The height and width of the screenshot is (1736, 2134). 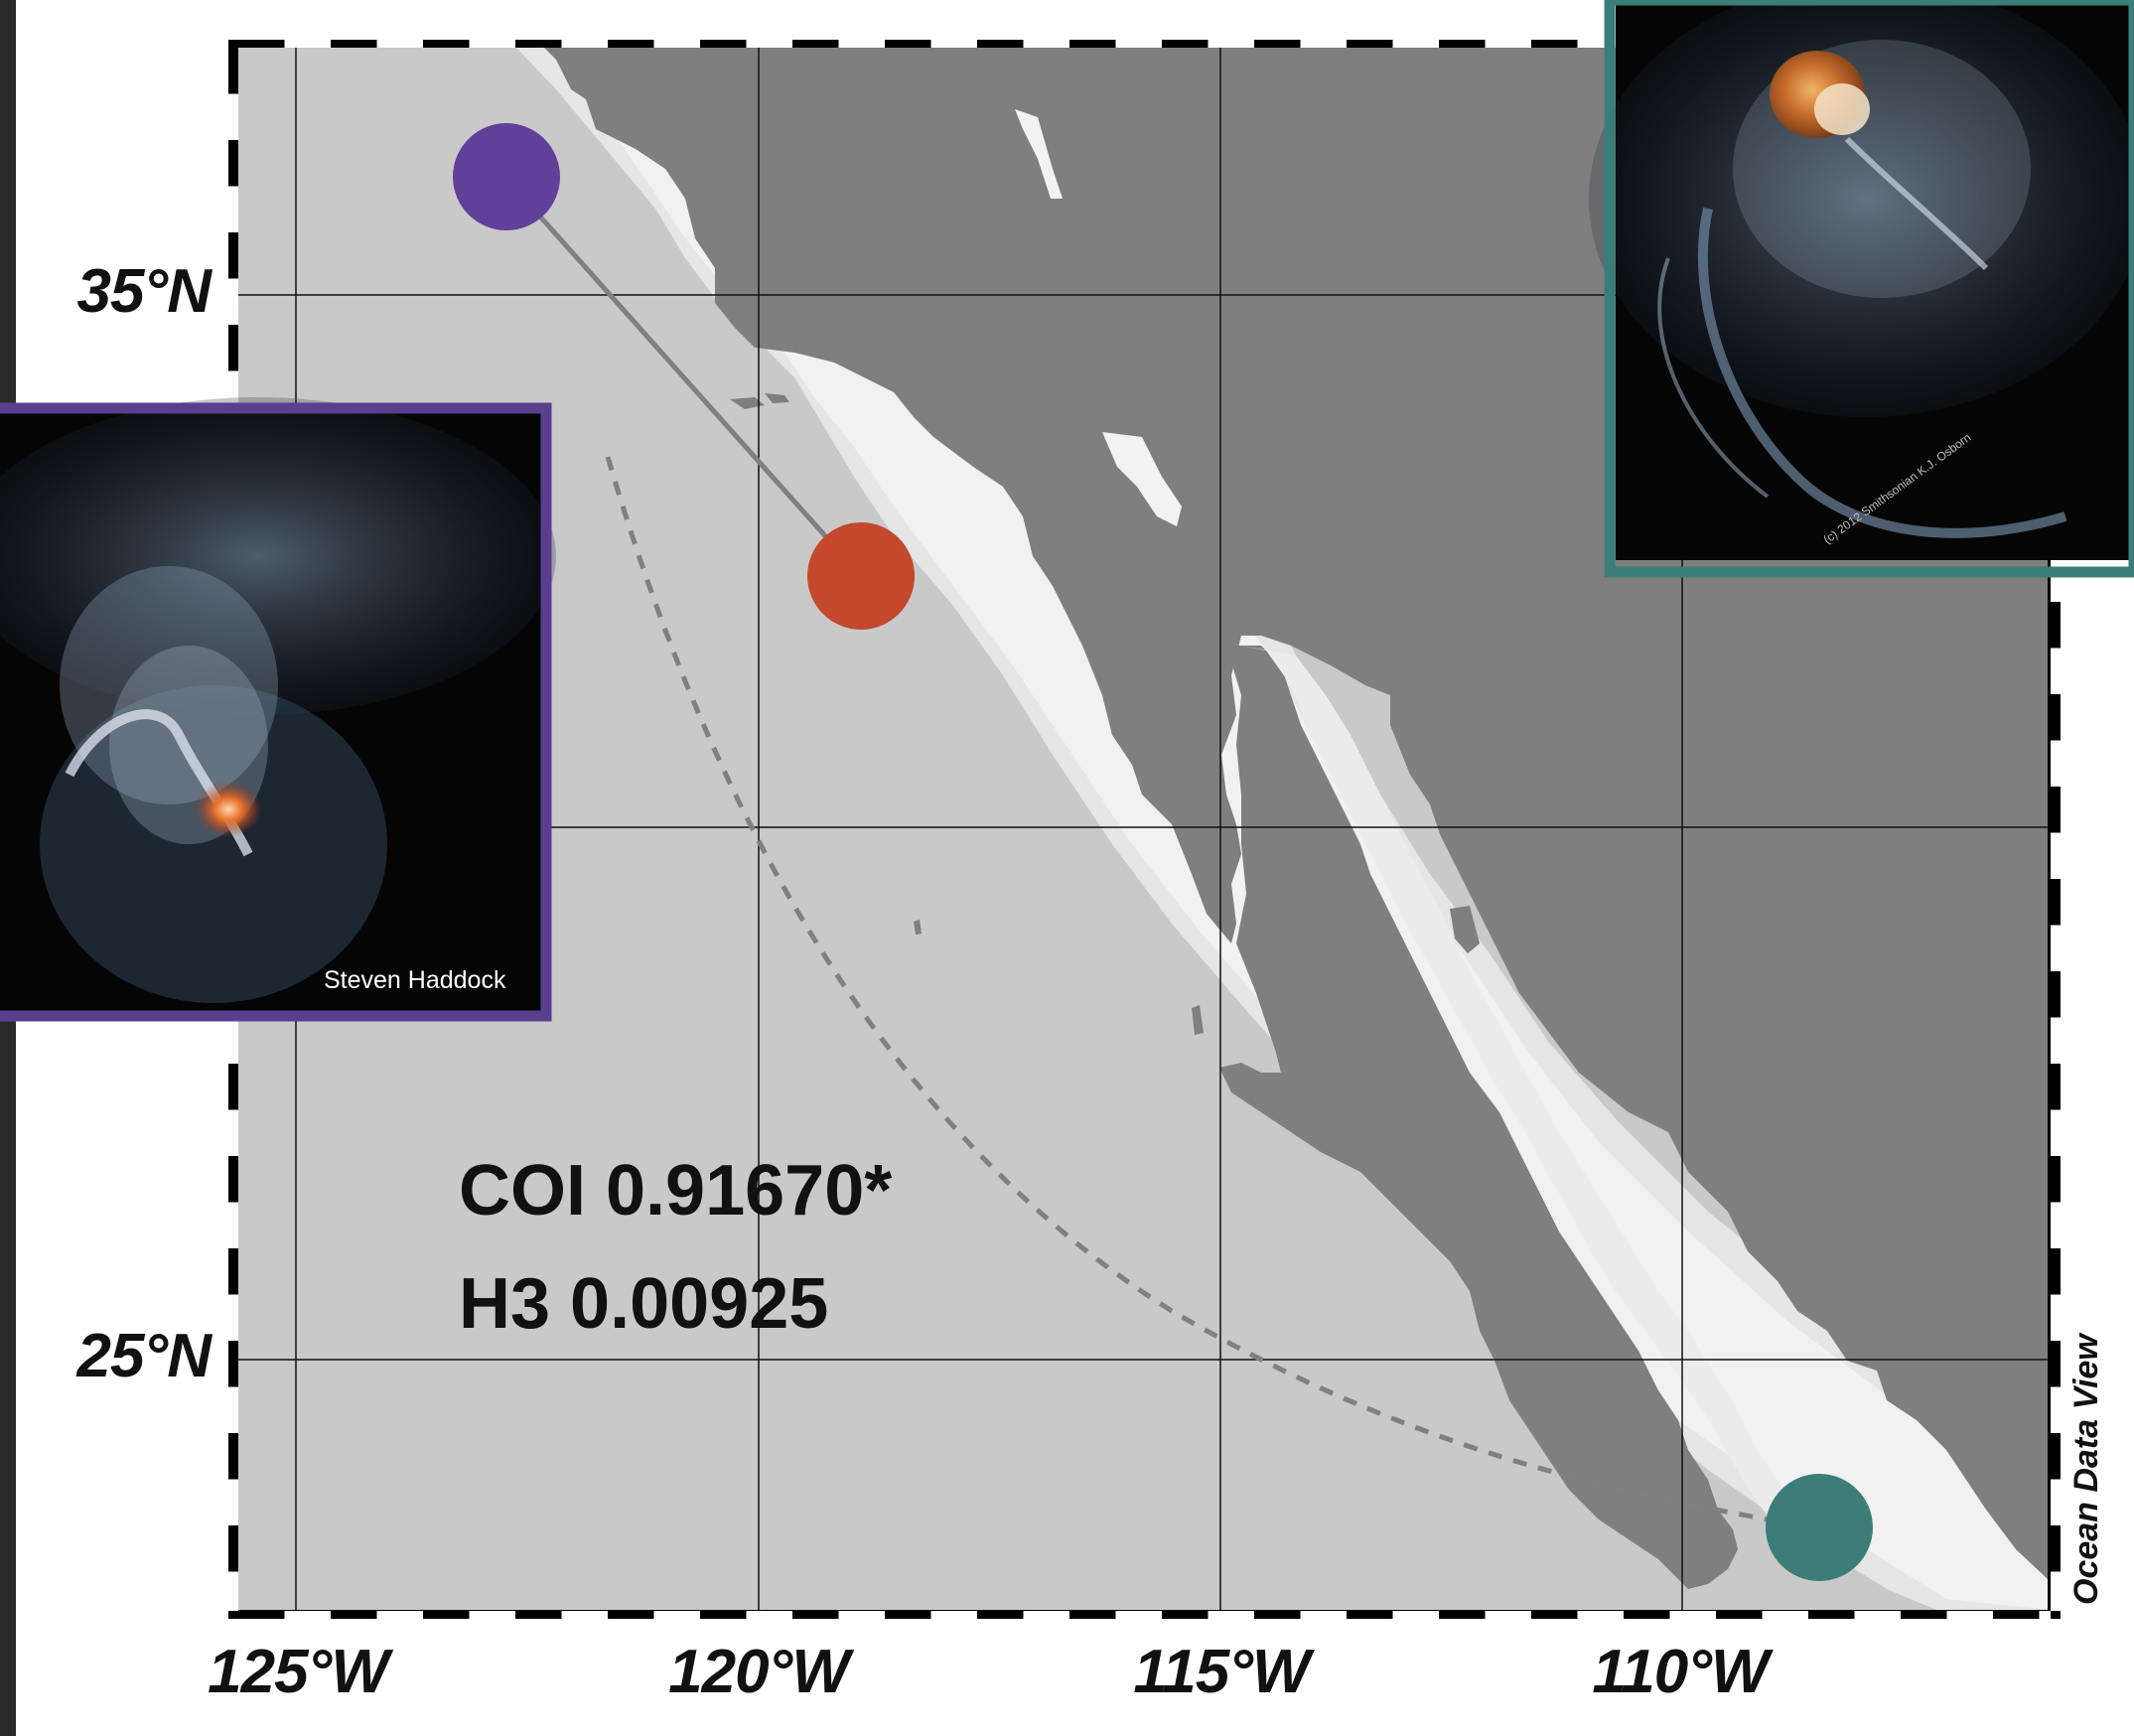 What do you see at coordinates (144, 292) in the screenshot?
I see `lat-label-35n: 35°N` at bounding box center [144, 292].